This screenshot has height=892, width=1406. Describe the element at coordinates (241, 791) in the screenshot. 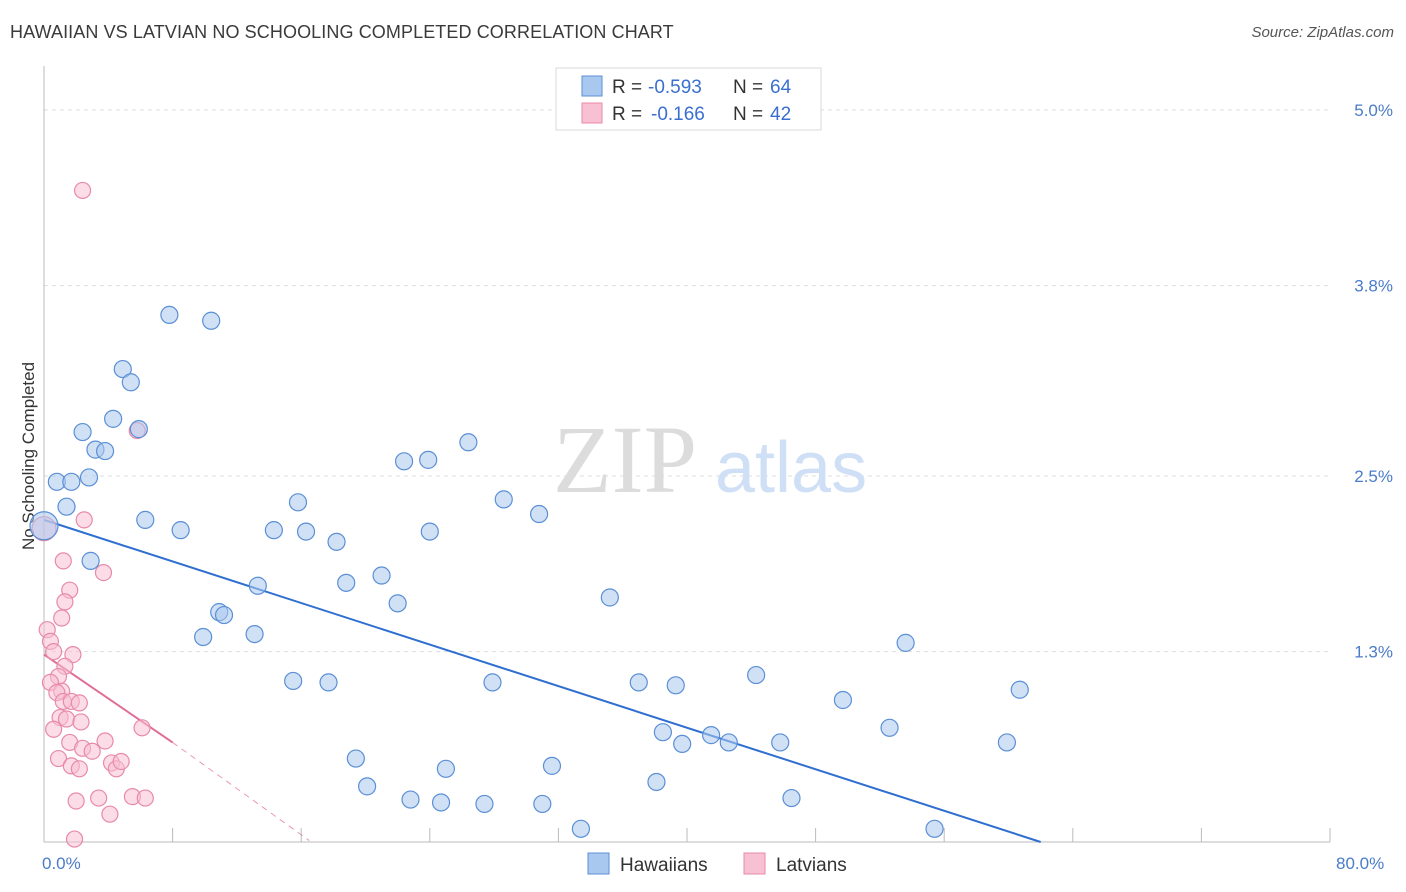

I see `trendline-latvians-extension` at that location.